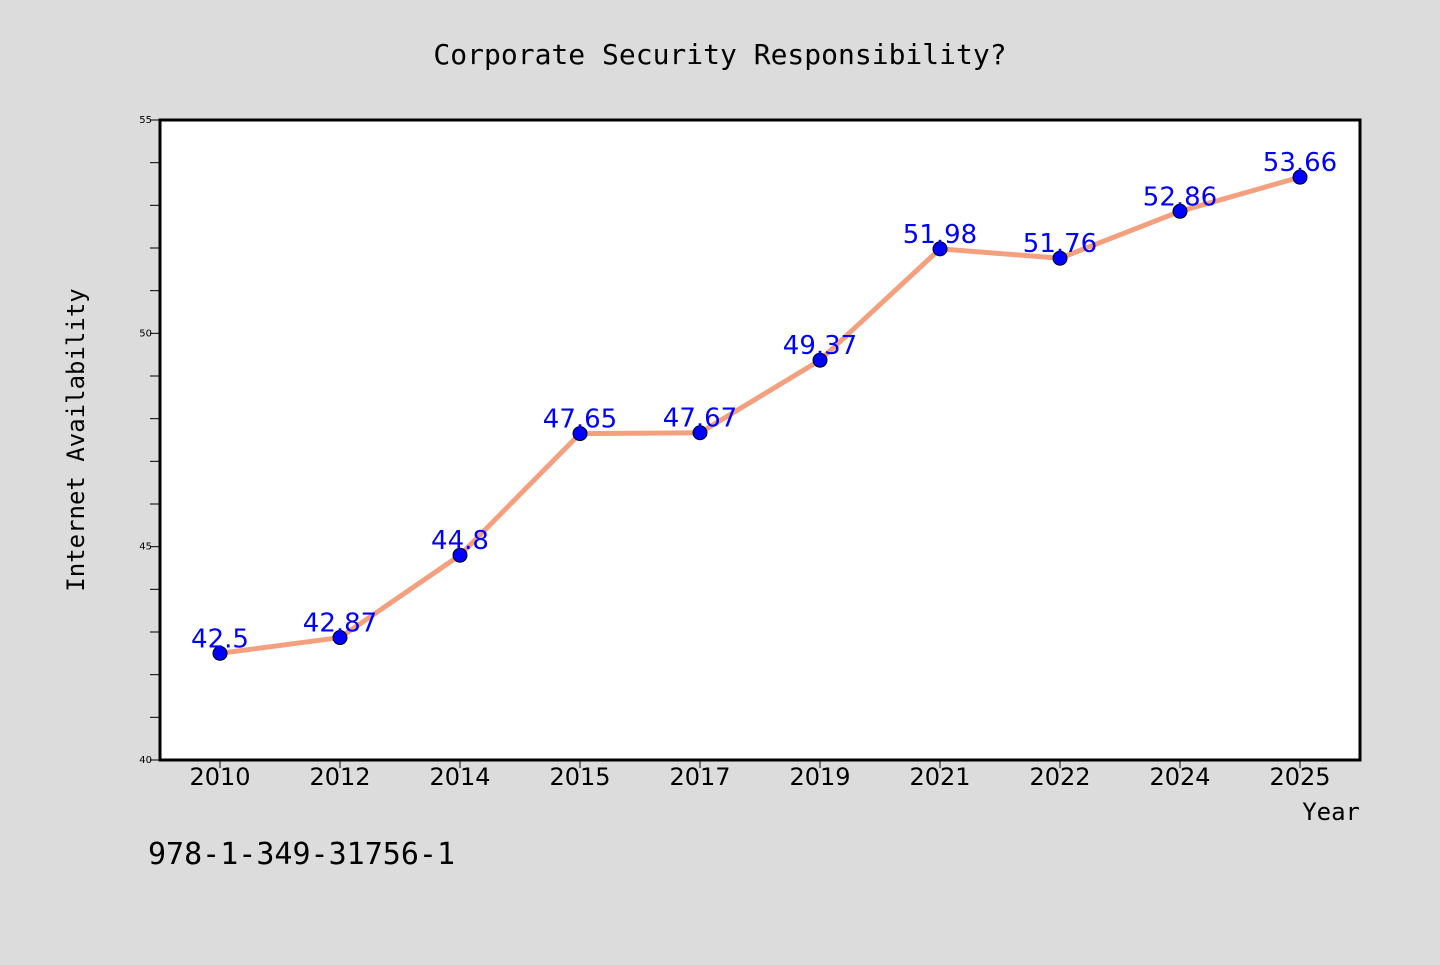  I want to click on y-tick-label: 55, so click(145, 120).